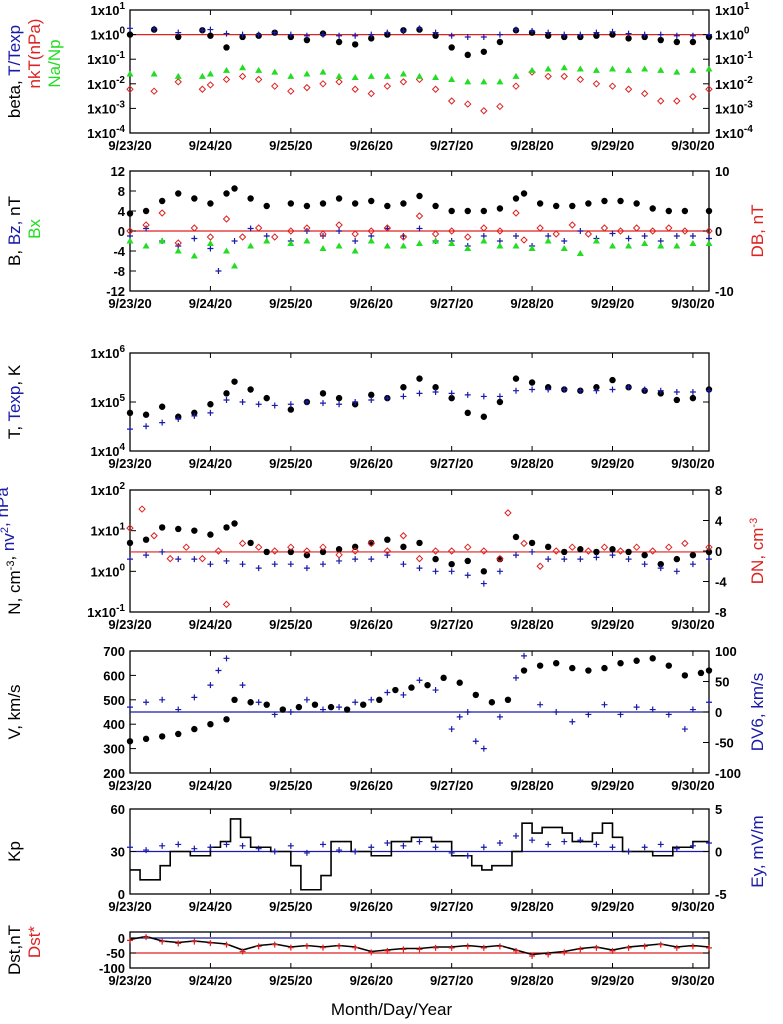 This screenshot has height=1024, width=783. Describe the element at coordinates (734, 83) in the screenshot. I see `right-tick-label: 1x10⁻²` at that location.